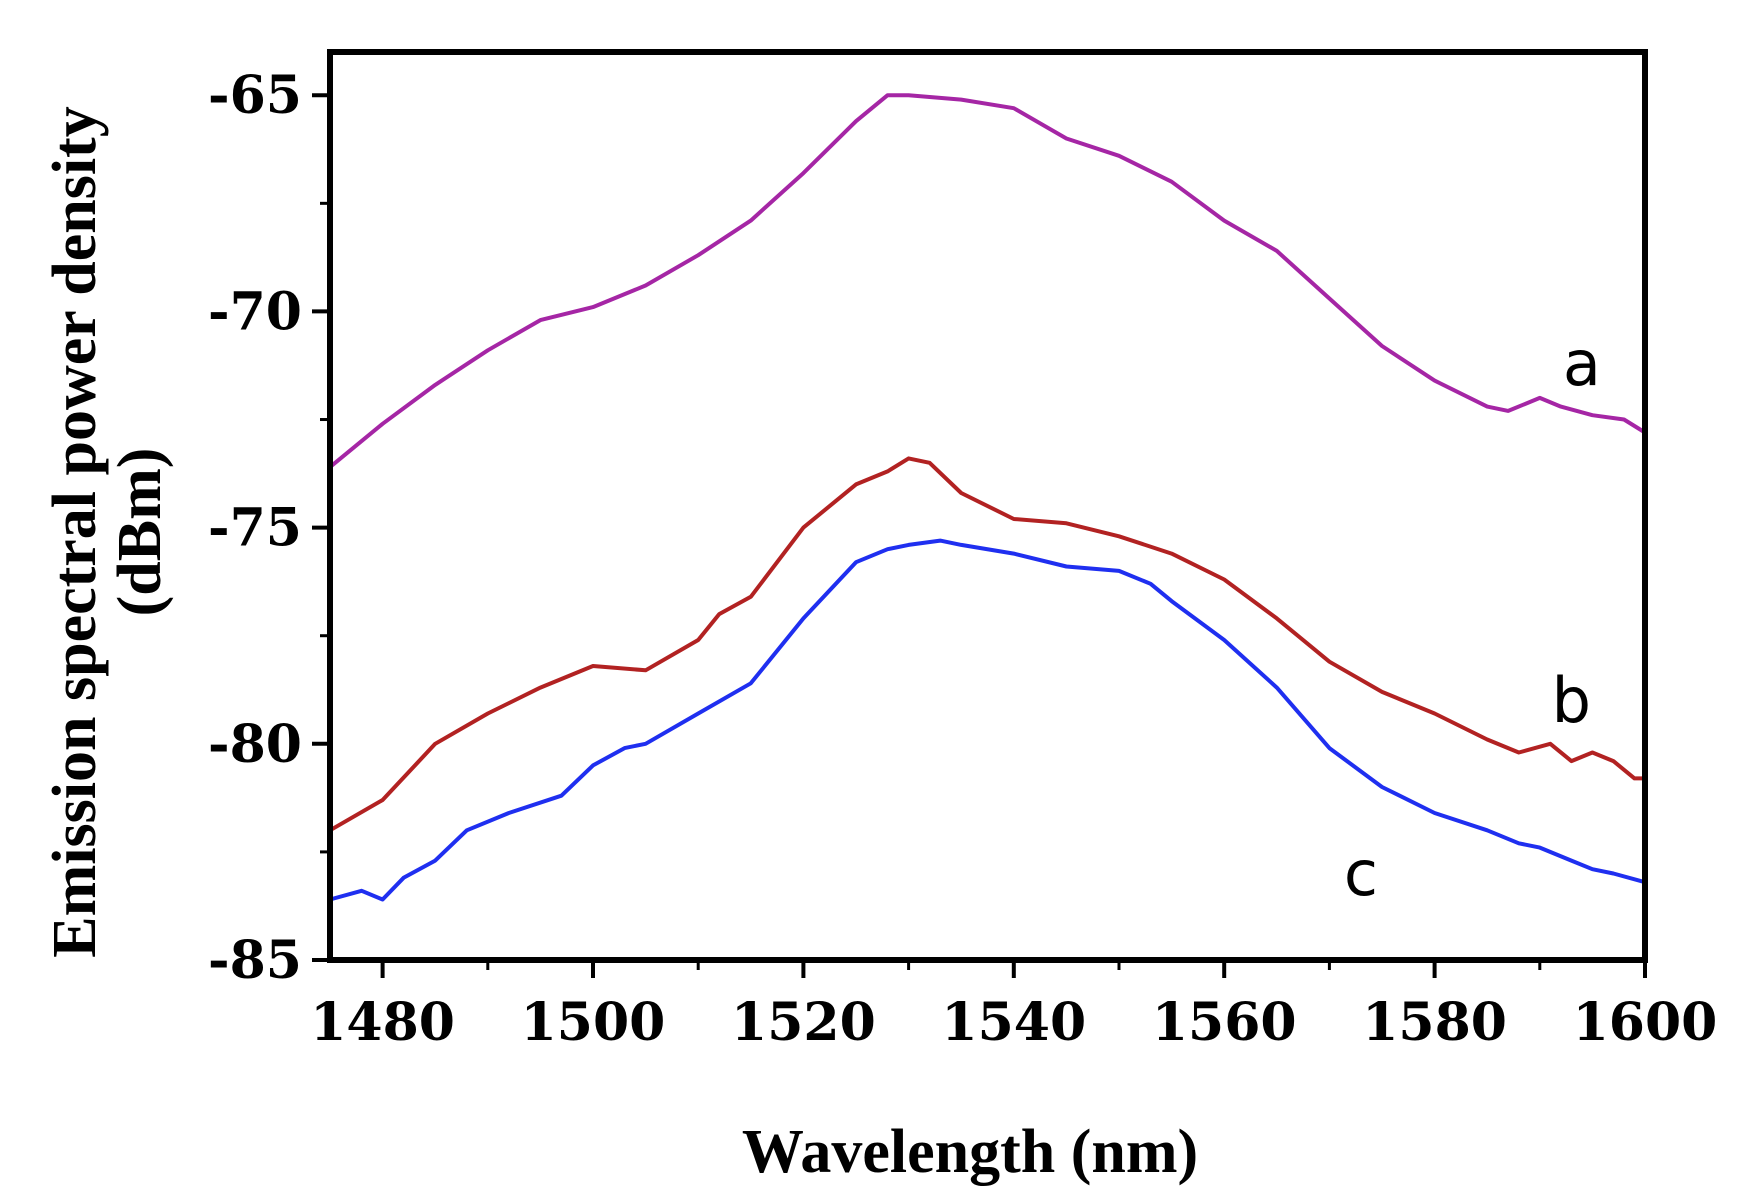 The image size is (1752, 1186). What do you see at coordinates (970, 1152) in the screenshot?
I see `x-axis-title: Wavelength (nm)` at bounding box center [970, 1152].